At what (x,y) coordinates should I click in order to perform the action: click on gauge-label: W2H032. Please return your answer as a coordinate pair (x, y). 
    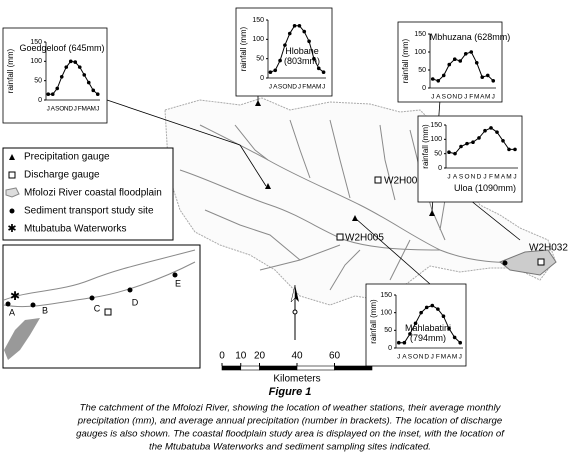
    Looking at the image, I should click on (548, 248).